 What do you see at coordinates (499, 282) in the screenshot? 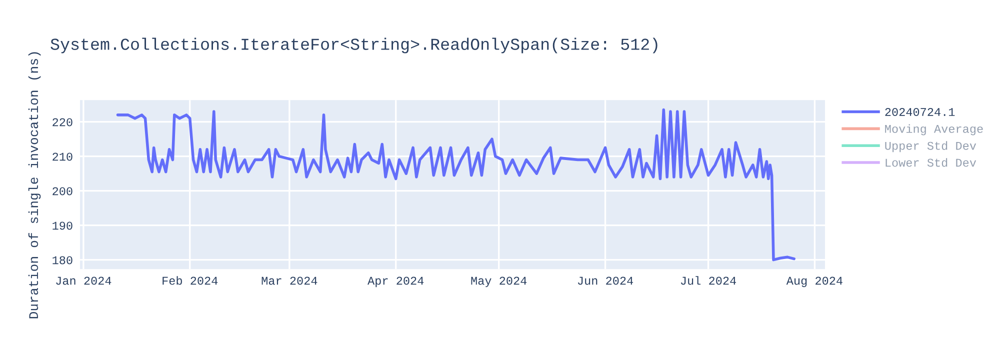
I see `x-tick-label: May 2024` at bounding box center [499, 282].